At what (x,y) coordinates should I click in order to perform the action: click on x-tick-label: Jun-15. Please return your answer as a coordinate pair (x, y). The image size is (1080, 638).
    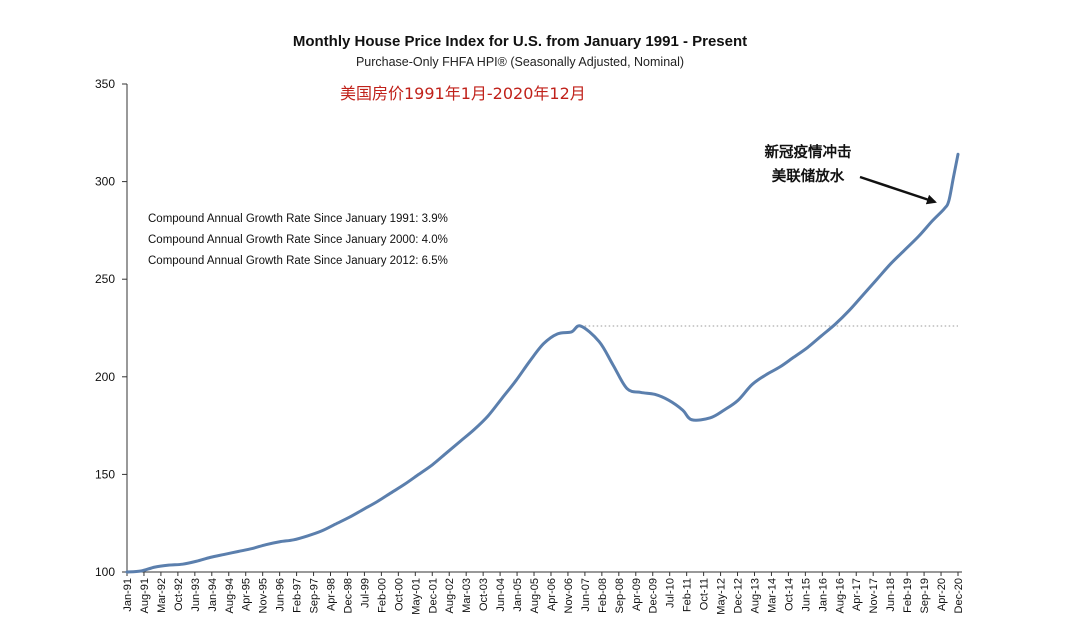
    Looking at the image, I should click on (806, 595).